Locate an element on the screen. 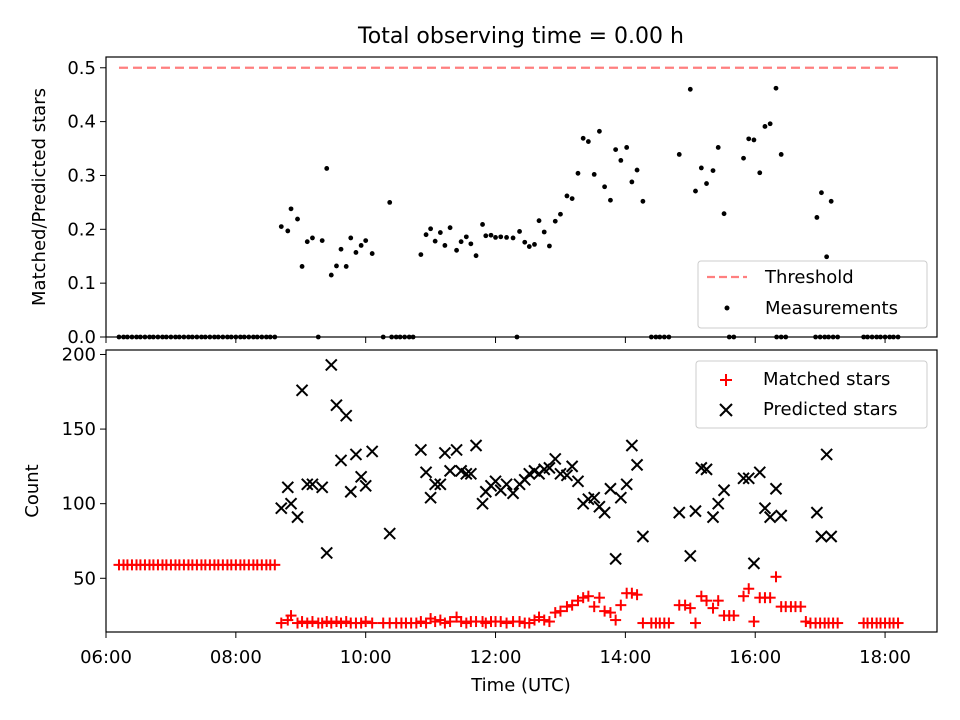  ratio-y-tick-label: 0.3 is located at coordinates (81, 175).